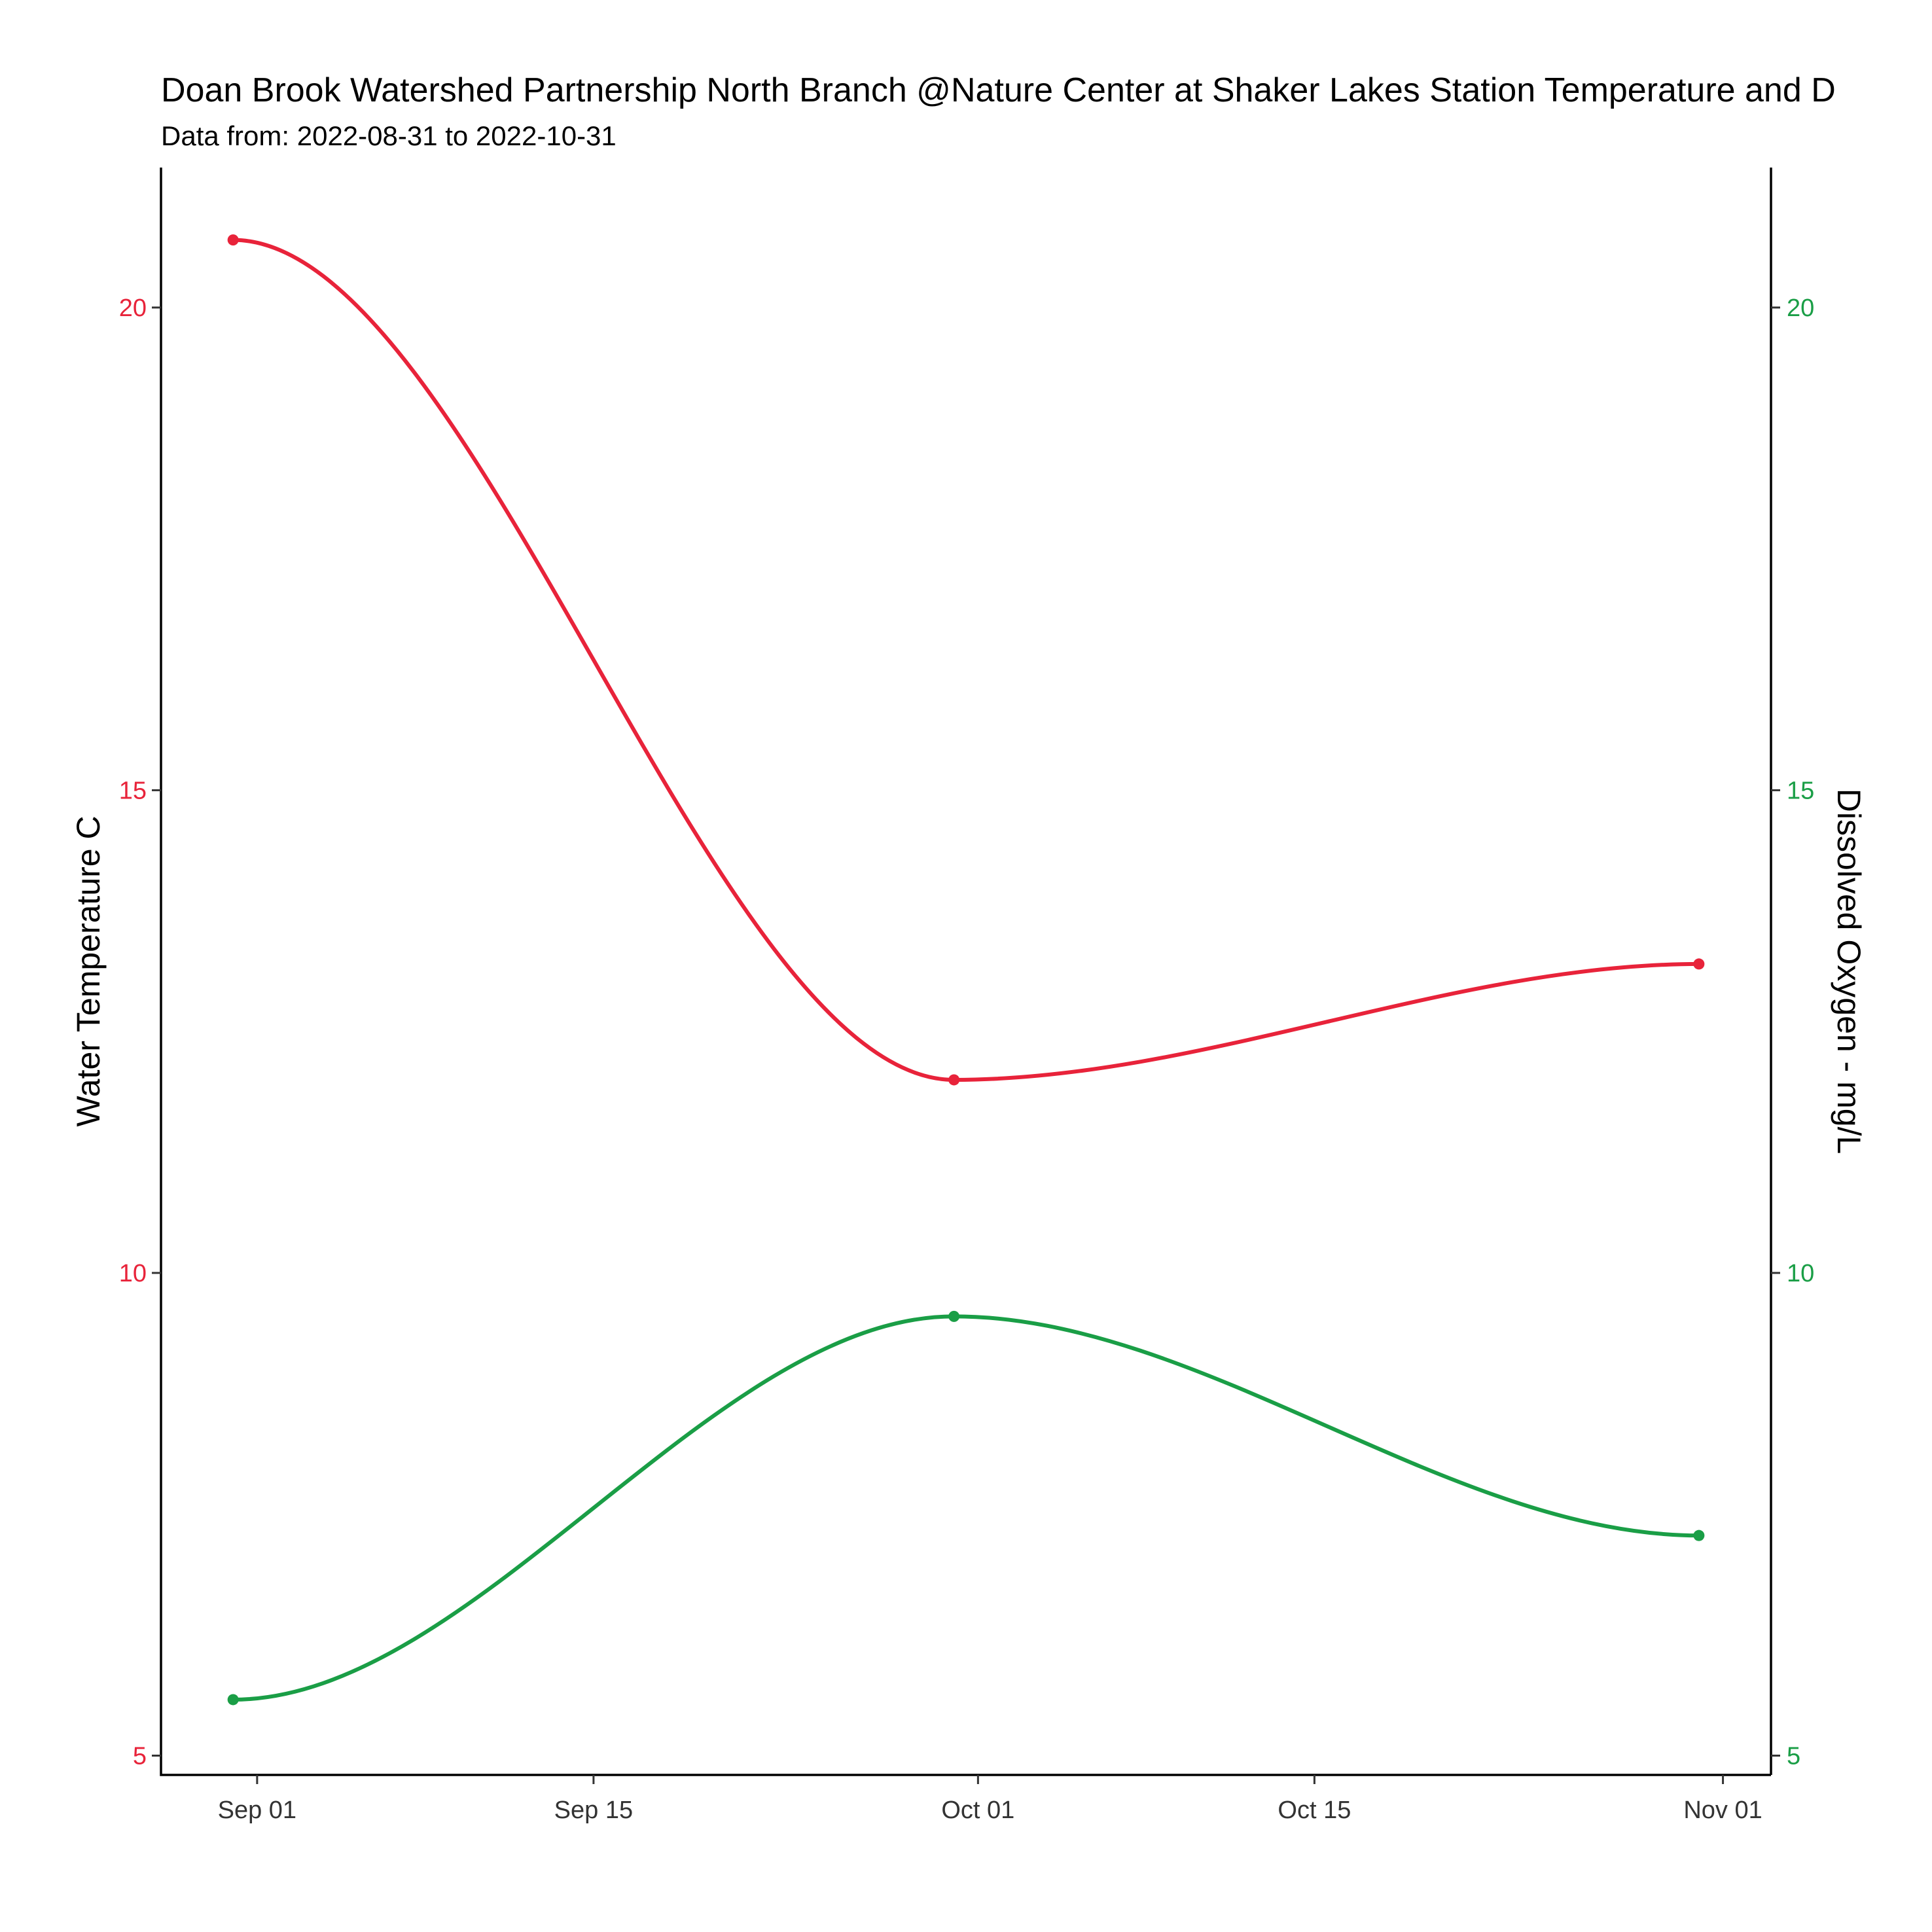  What do you see at coordinates (1314, 1810) in the screenshot?
I see `x-tick-label: Oct 15` at bounding box center [1314, 1810].